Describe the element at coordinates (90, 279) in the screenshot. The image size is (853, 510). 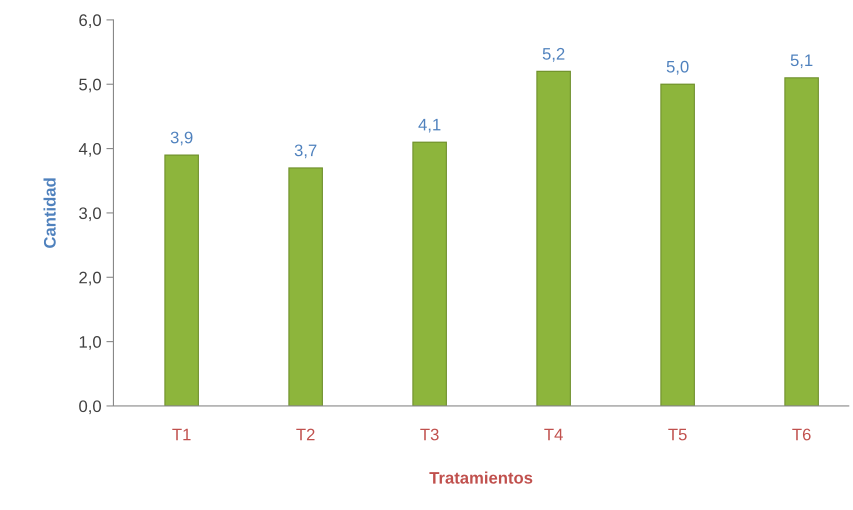
I see `y-tick-label: 2,0` at that location.